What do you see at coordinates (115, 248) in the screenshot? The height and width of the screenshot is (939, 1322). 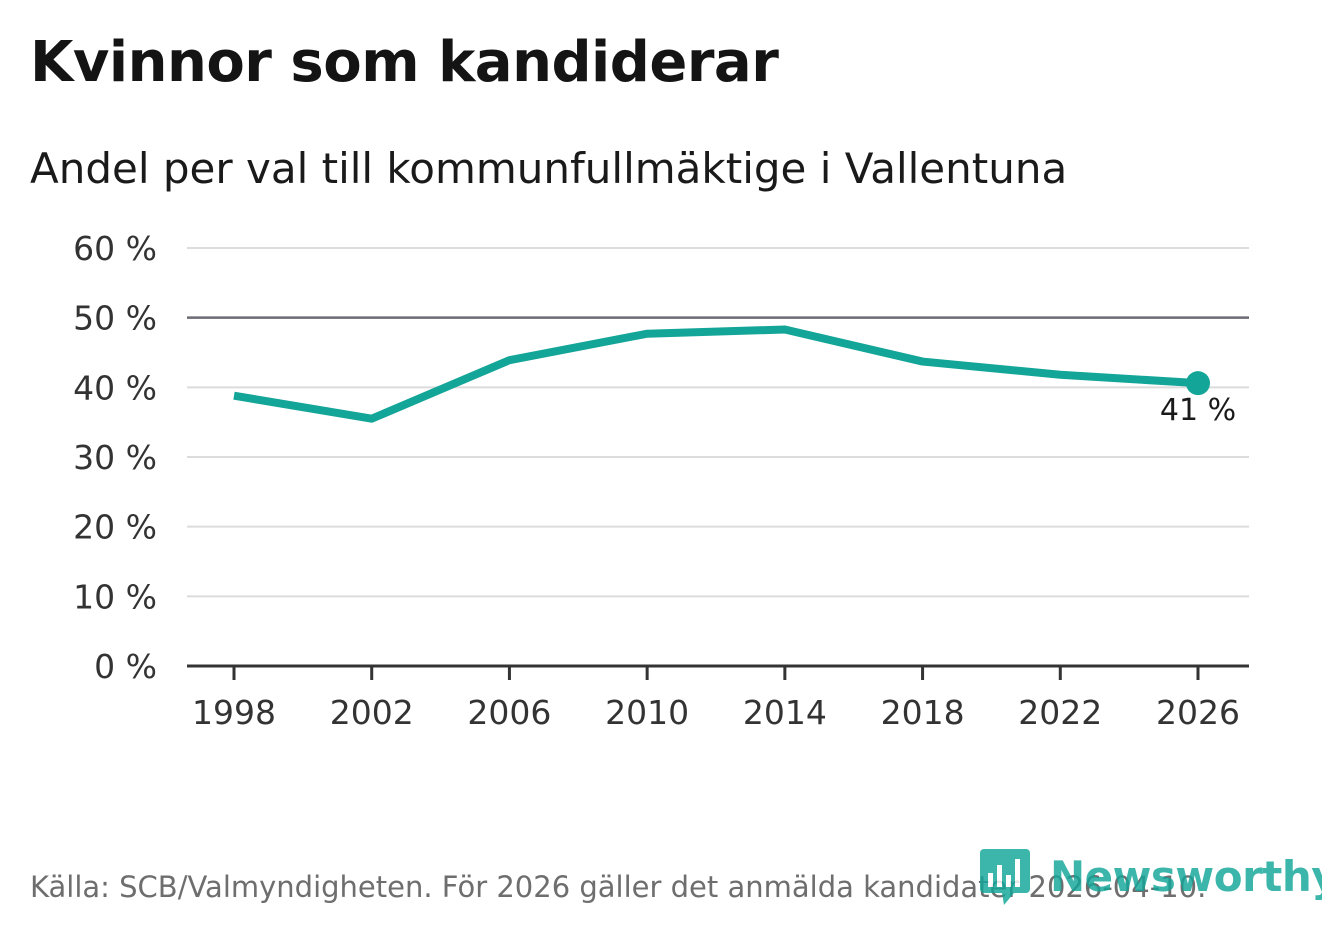 I see `y-tick-label: 60 %` at bounding box center [115, 248].